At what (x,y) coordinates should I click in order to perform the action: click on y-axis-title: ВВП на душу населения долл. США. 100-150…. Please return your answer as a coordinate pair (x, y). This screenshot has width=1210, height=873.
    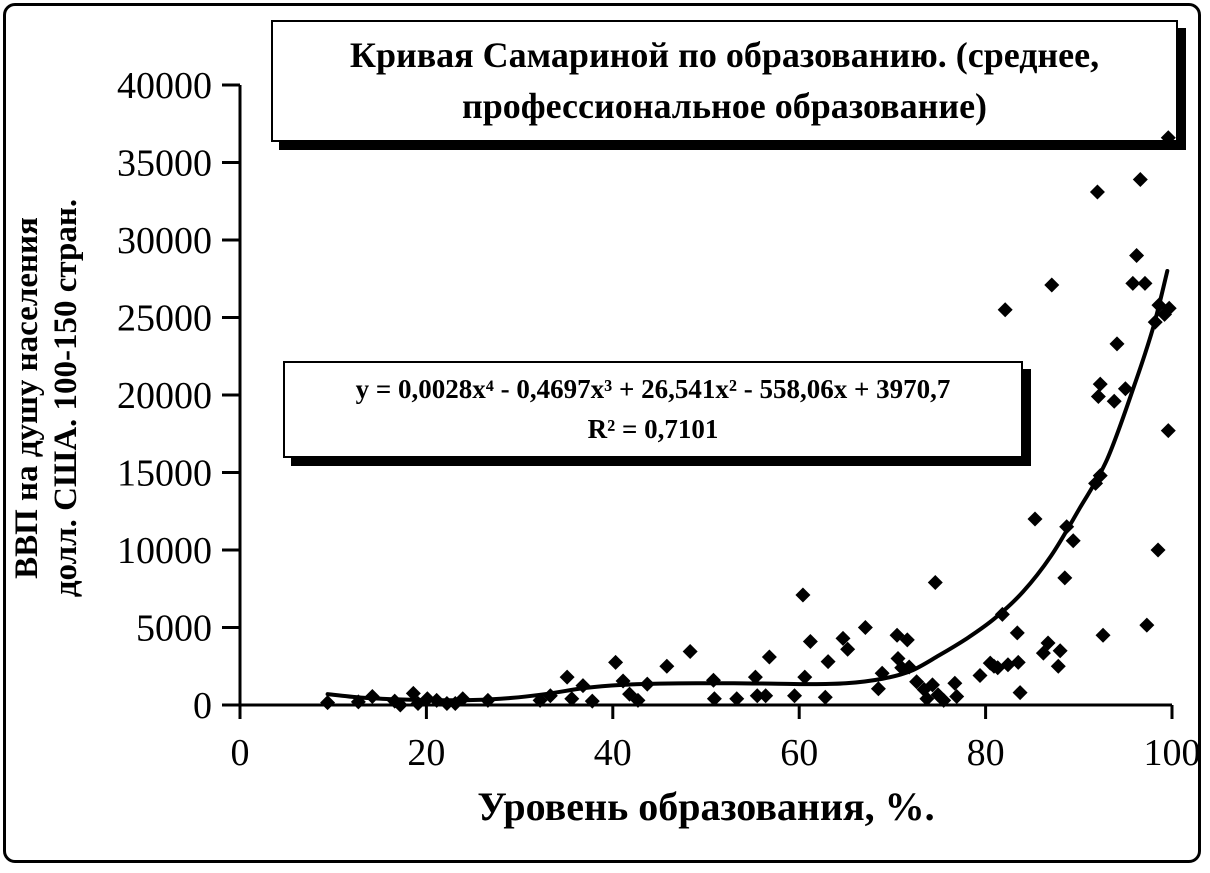
    Looking at the image, I should click on (46, 398).